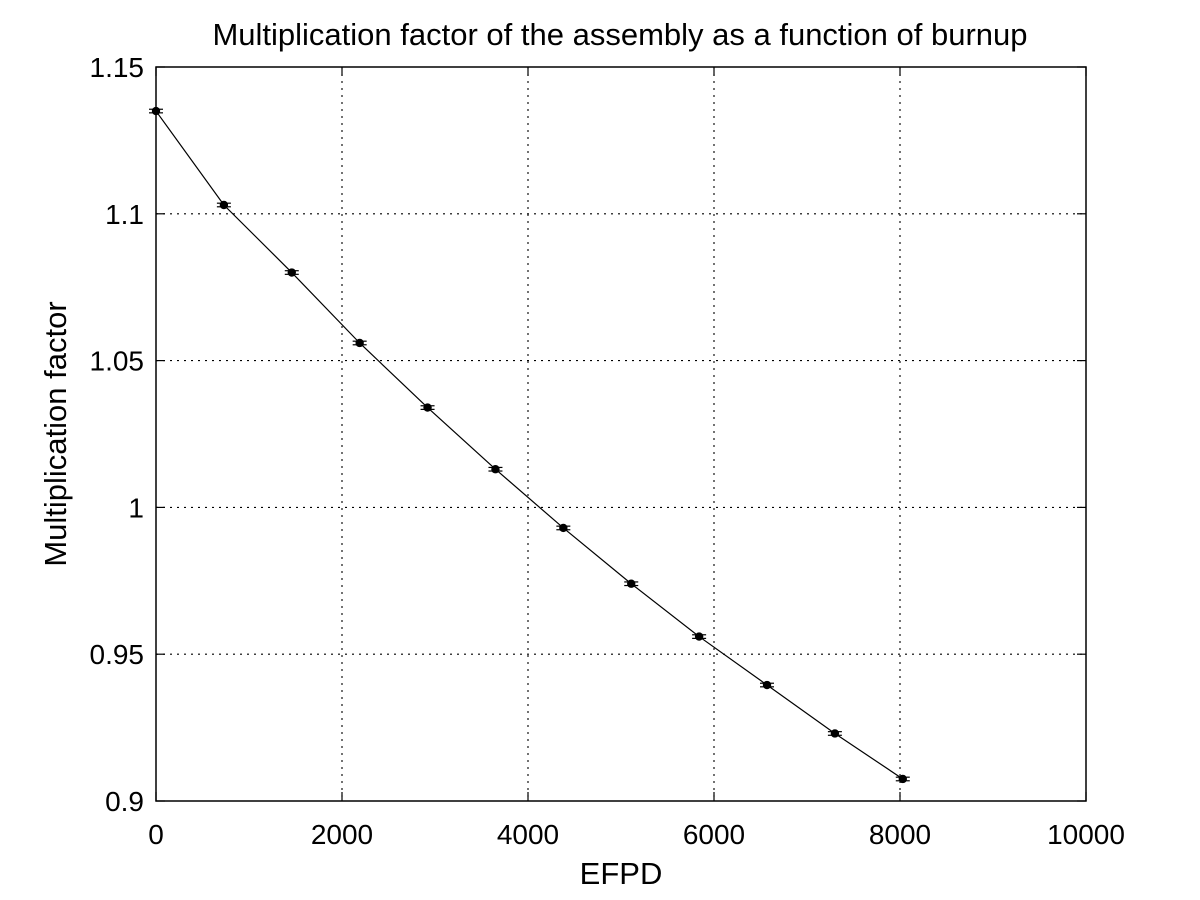 The image size is (1200, 900). I want to click on y-tick-label: 1.15, so click(117, 67).